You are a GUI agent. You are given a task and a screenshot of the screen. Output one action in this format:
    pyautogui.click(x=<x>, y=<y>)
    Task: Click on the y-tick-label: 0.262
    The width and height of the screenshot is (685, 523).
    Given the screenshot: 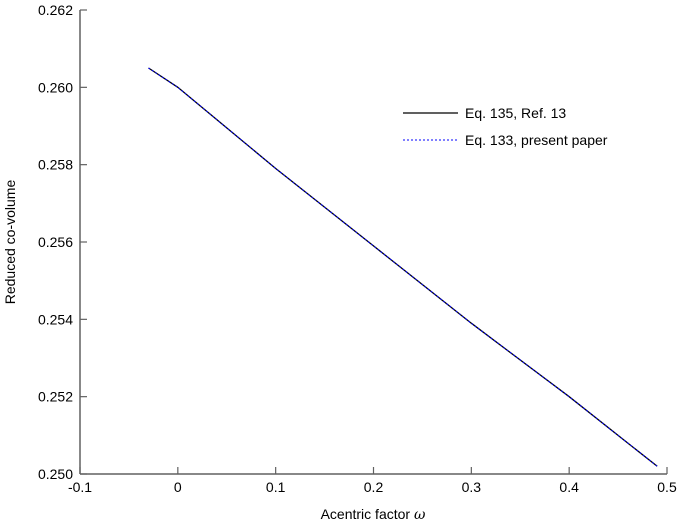 What is the action you would take?
    pyautogui.click(x=55, y=10)
    